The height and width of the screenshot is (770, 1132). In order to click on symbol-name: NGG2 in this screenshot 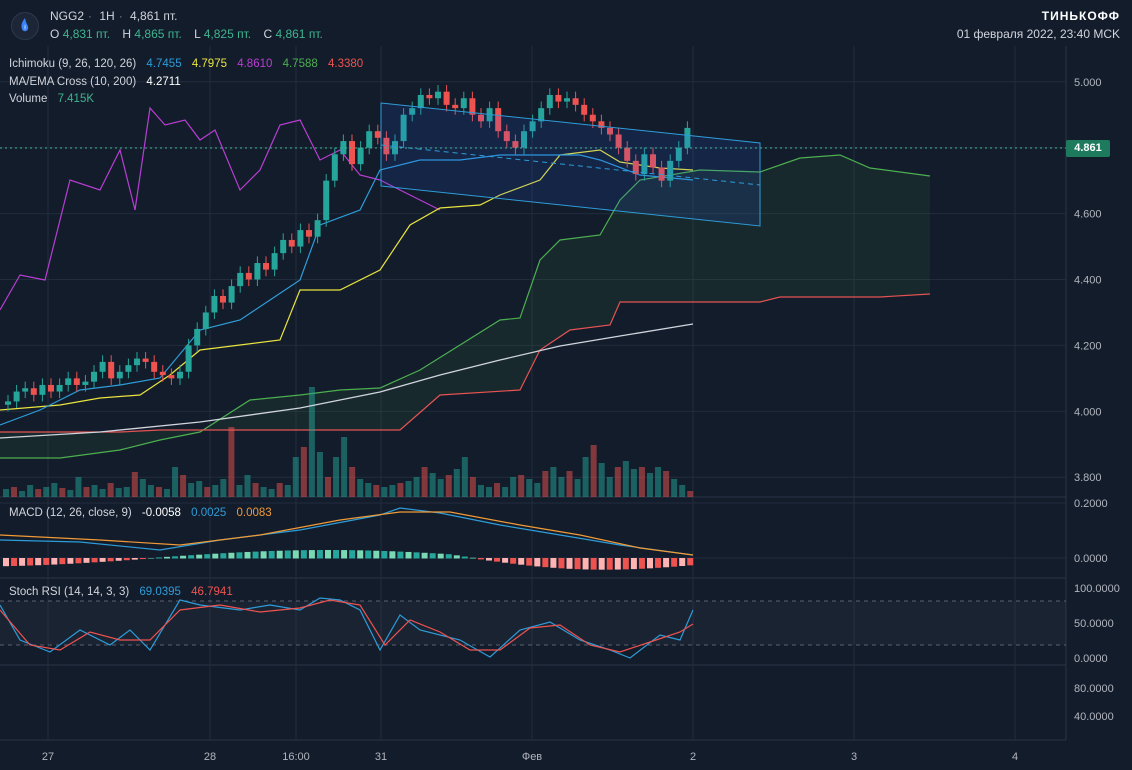, I will do `click(67, 16)`.